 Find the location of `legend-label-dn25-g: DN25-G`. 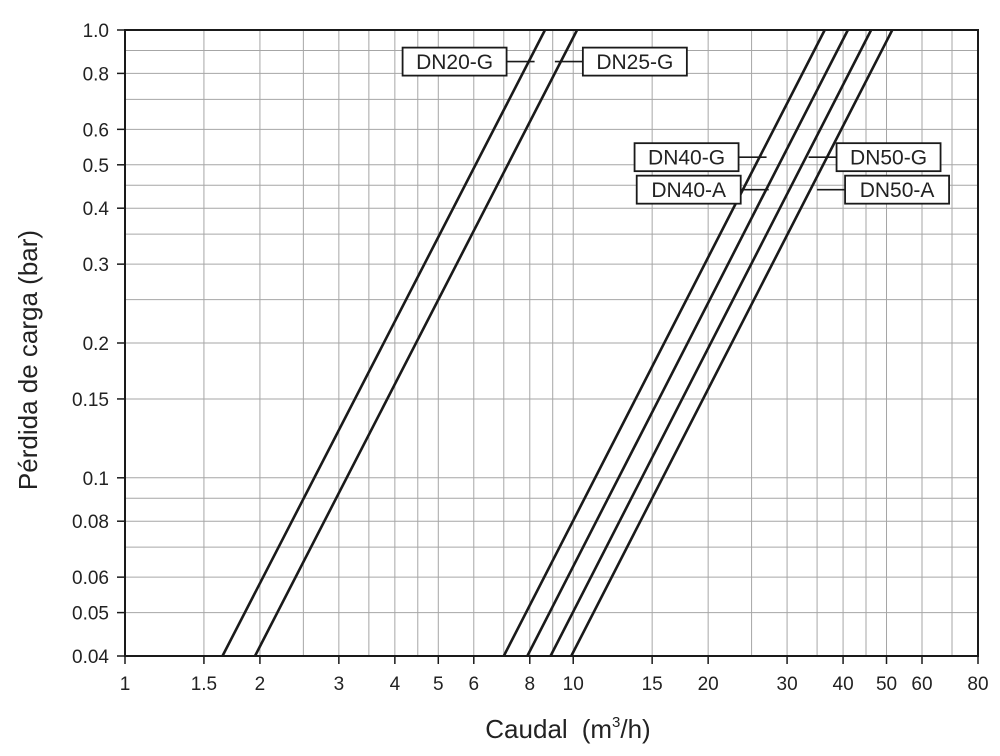

legend-label-dn25-g: DN25-G is located at coordinates (634, 62).